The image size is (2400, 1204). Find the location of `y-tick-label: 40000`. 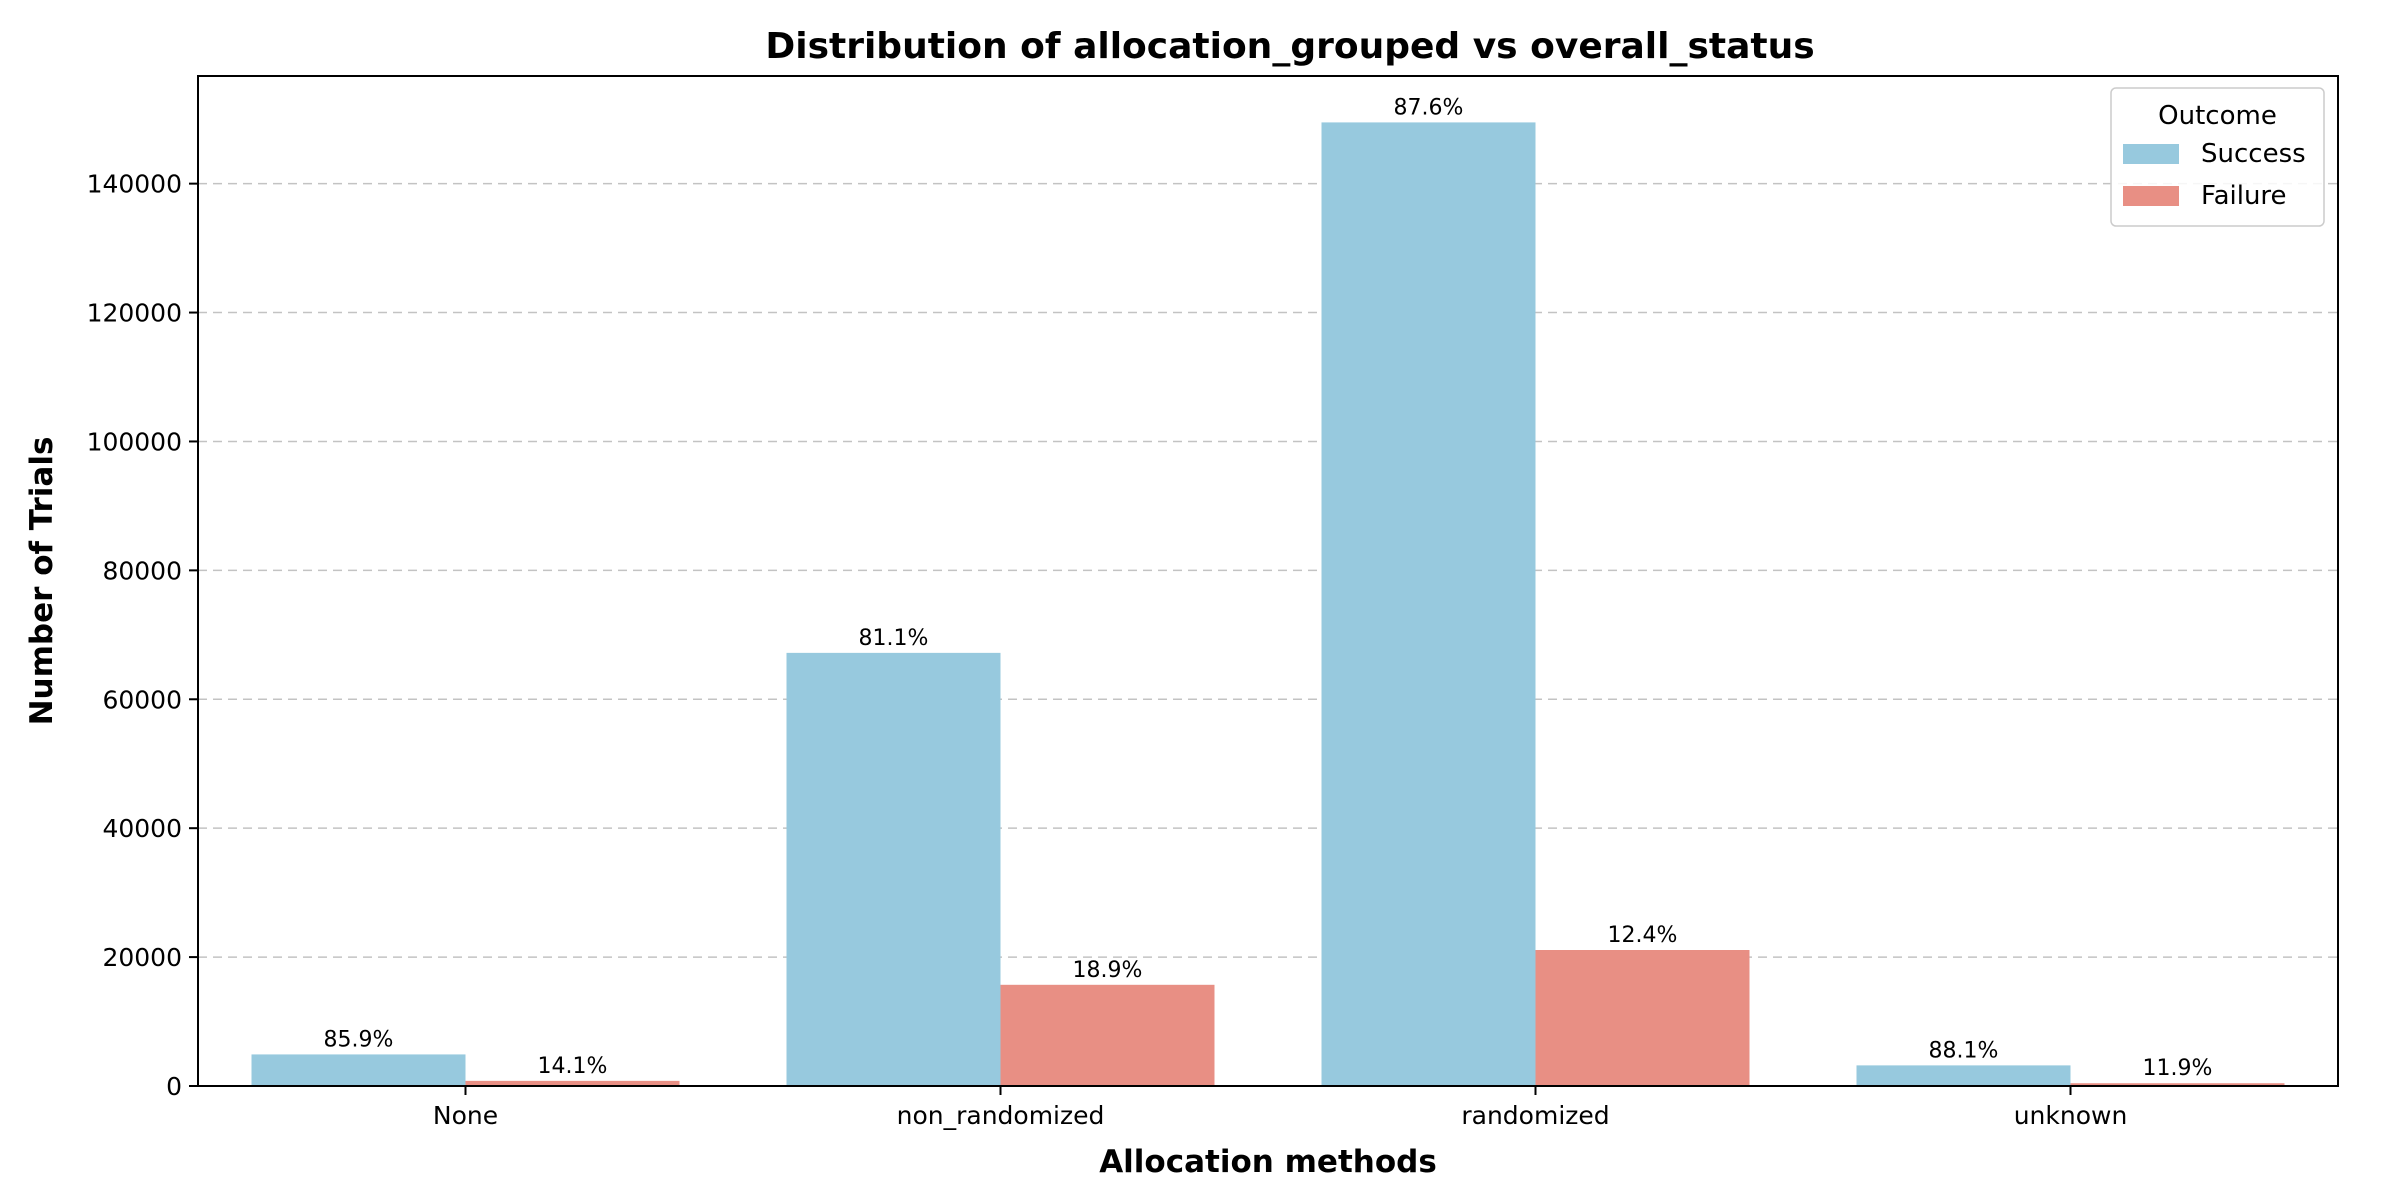

y-tick-label: 40000 is located at coordinates (142, 828).